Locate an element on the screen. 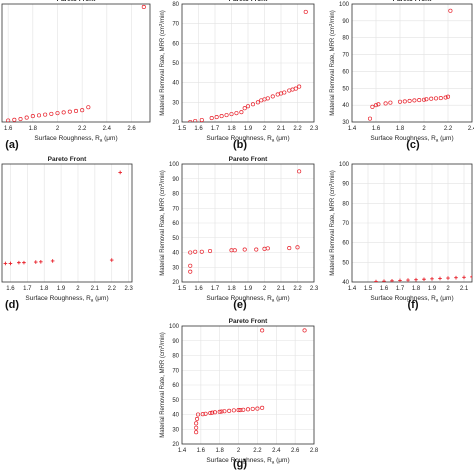 This screenshot has width=474, height=474. x-tick-label: 2.8 is located at coordinates (314, 451).